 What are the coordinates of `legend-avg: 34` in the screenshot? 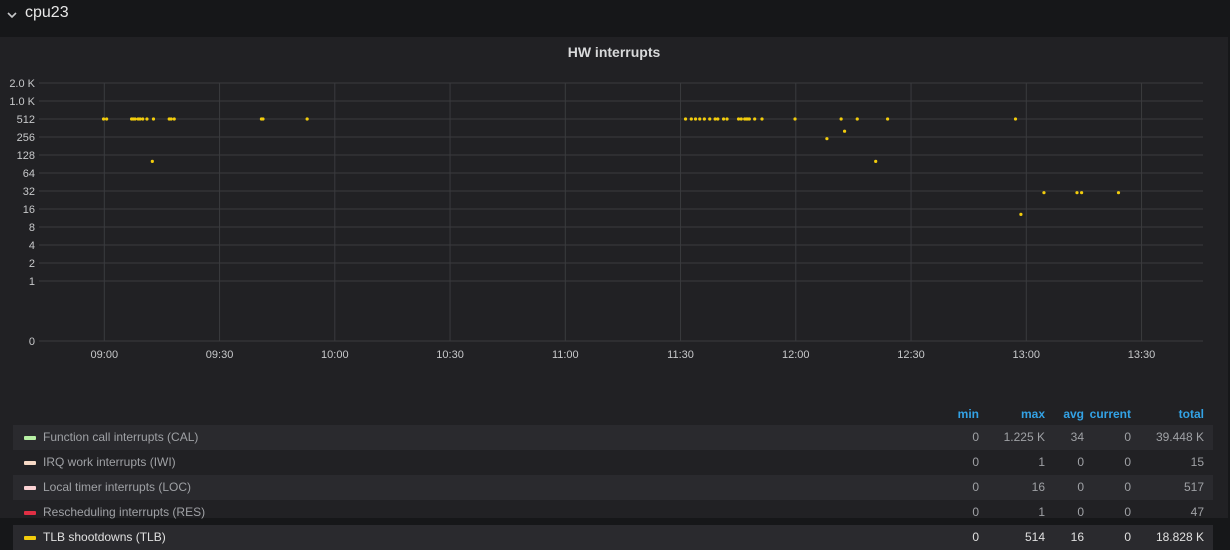 It's located at (1077, 437).